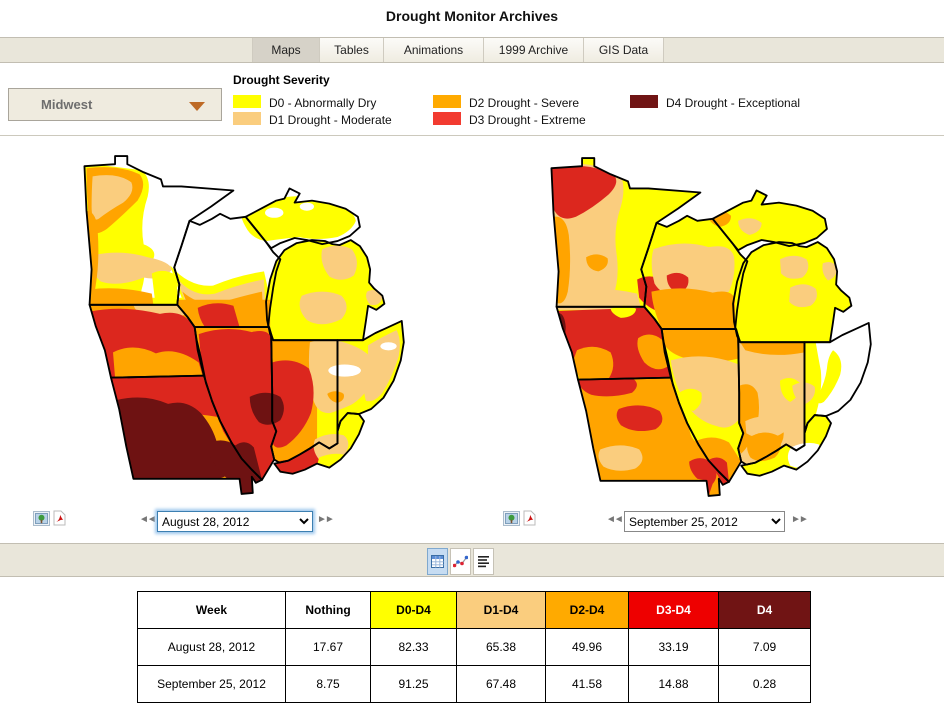  Describe the element at coordinates (472, 560) in the screenshot. I see `view-toolbar` at that location.